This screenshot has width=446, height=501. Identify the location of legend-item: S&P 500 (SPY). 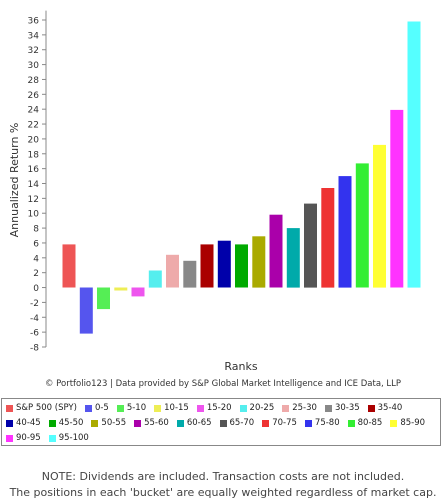
(41, 408).